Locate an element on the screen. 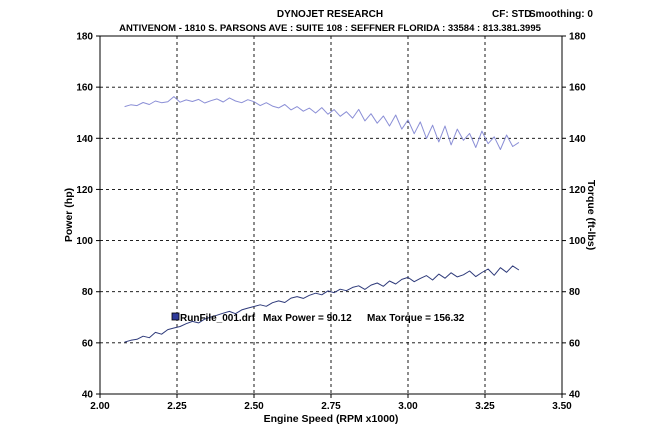  y-tick-label-right: 40 is located at coordinates (575, 395).